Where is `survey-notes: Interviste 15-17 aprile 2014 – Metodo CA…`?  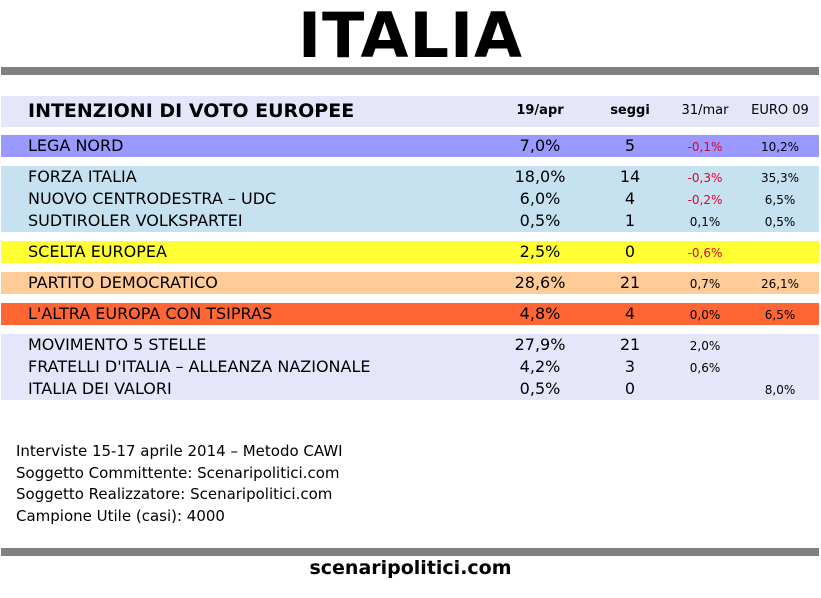
survey-notes: Interviste 15-17 aprile 2014 – Metodo CA… is located at coordinates (179, 484).